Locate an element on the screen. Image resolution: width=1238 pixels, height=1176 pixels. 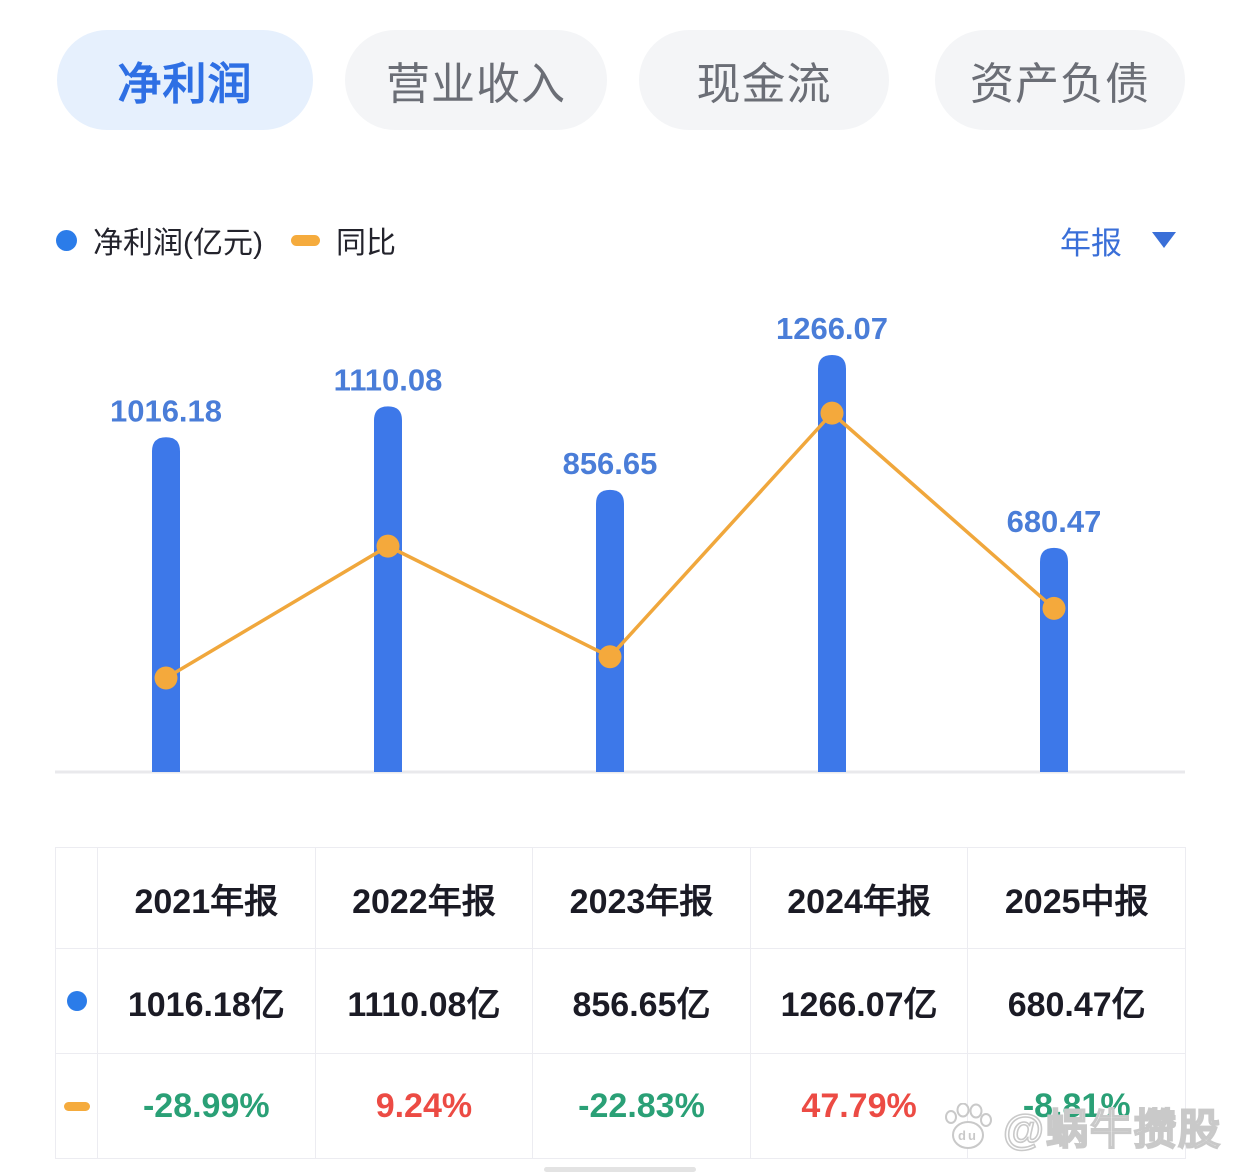
tab-net-profit: 净利润 is located at coordinates (185, 80).